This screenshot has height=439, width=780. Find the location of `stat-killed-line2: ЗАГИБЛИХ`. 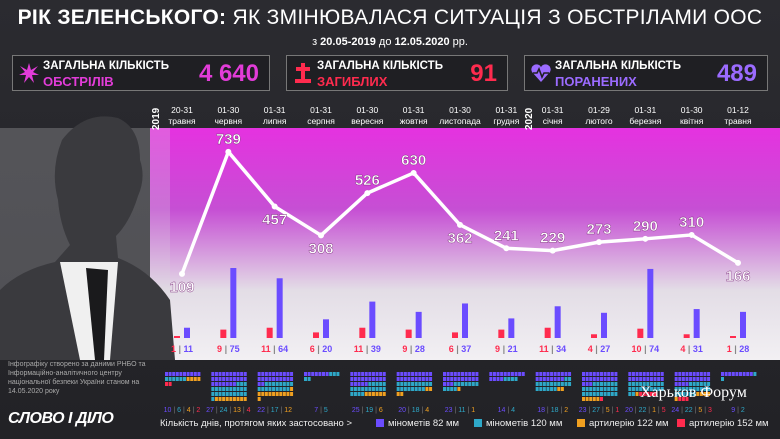

stat-killed-line2: ЗАГИБЛИХ is located at coordinates (352, 81).